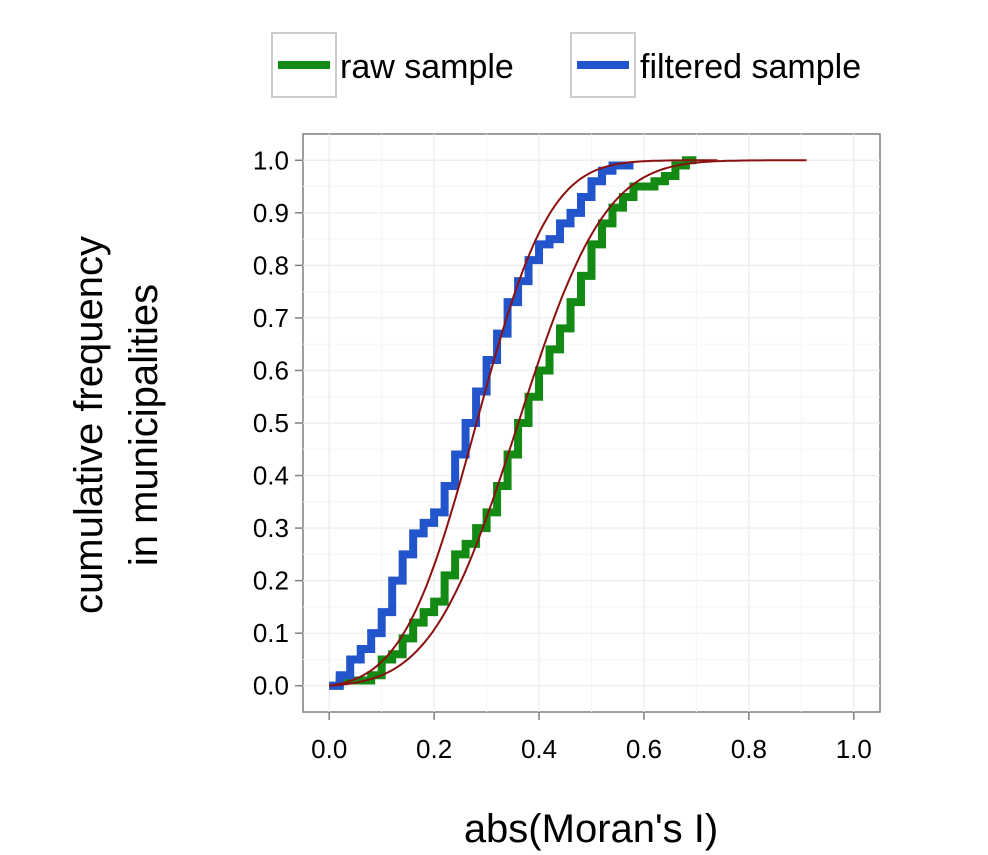 The height and width of the screenshot is (855, 988). What do you see at coordinates (271, 160) in the screenshot?
I see `y-tick-label: 1.0` at bounding box center [271, 160].